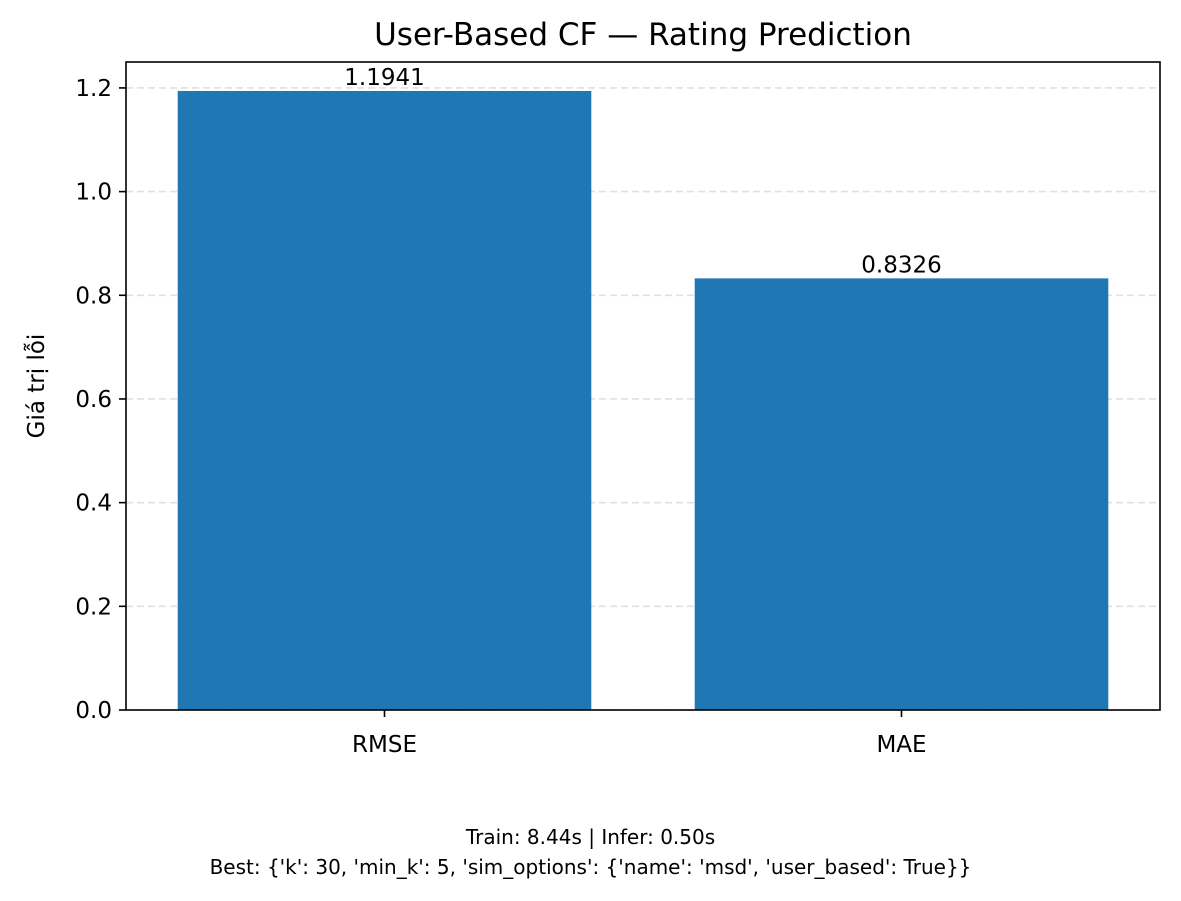  Describe the element at coordinates (590, 837) in the screenshot. I see `footnote-timing: Train: 8.44s | Infer: 0.50s` at that location.